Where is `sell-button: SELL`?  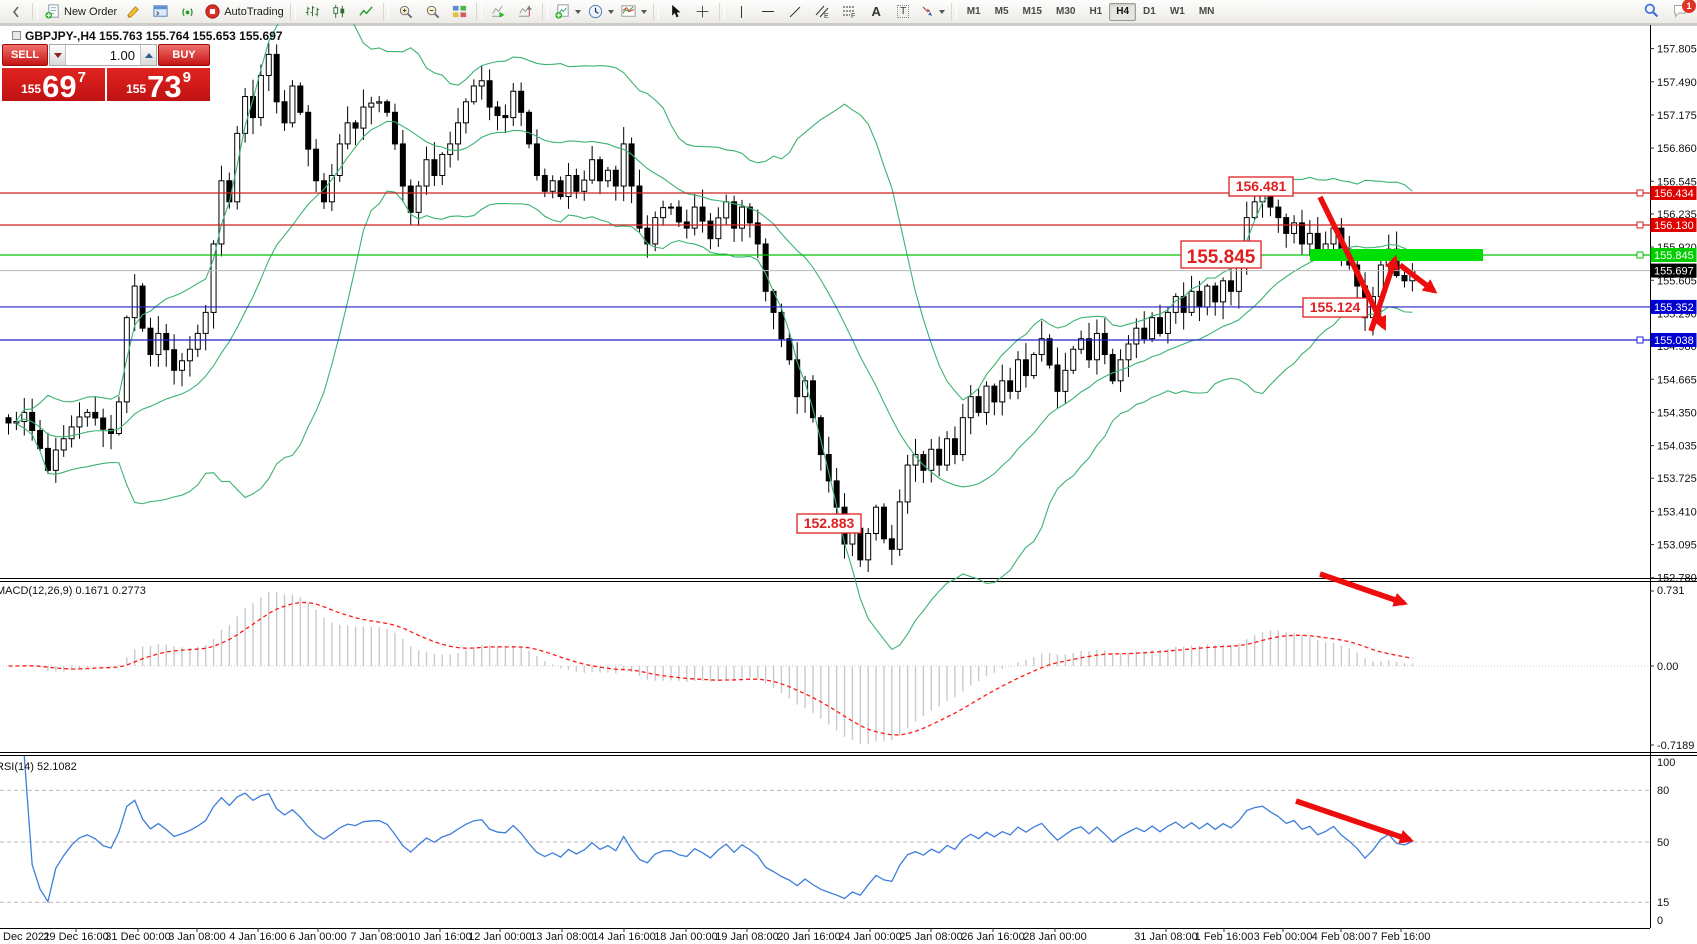 sell-button: SELL is located at coordinates (25, 55).